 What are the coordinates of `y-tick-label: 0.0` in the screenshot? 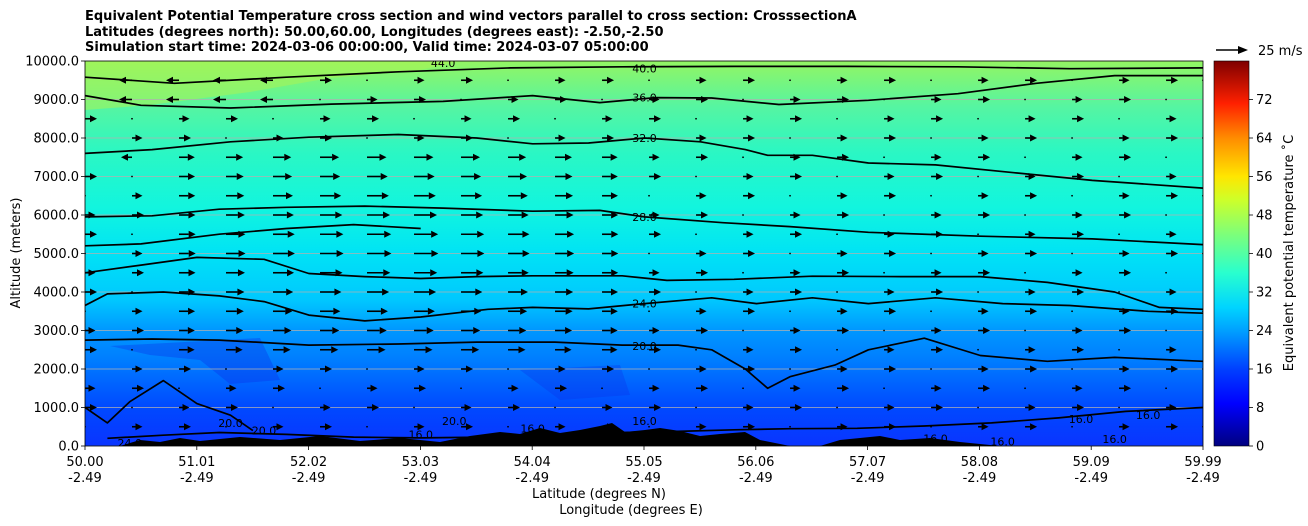 It's located at (68, 447).